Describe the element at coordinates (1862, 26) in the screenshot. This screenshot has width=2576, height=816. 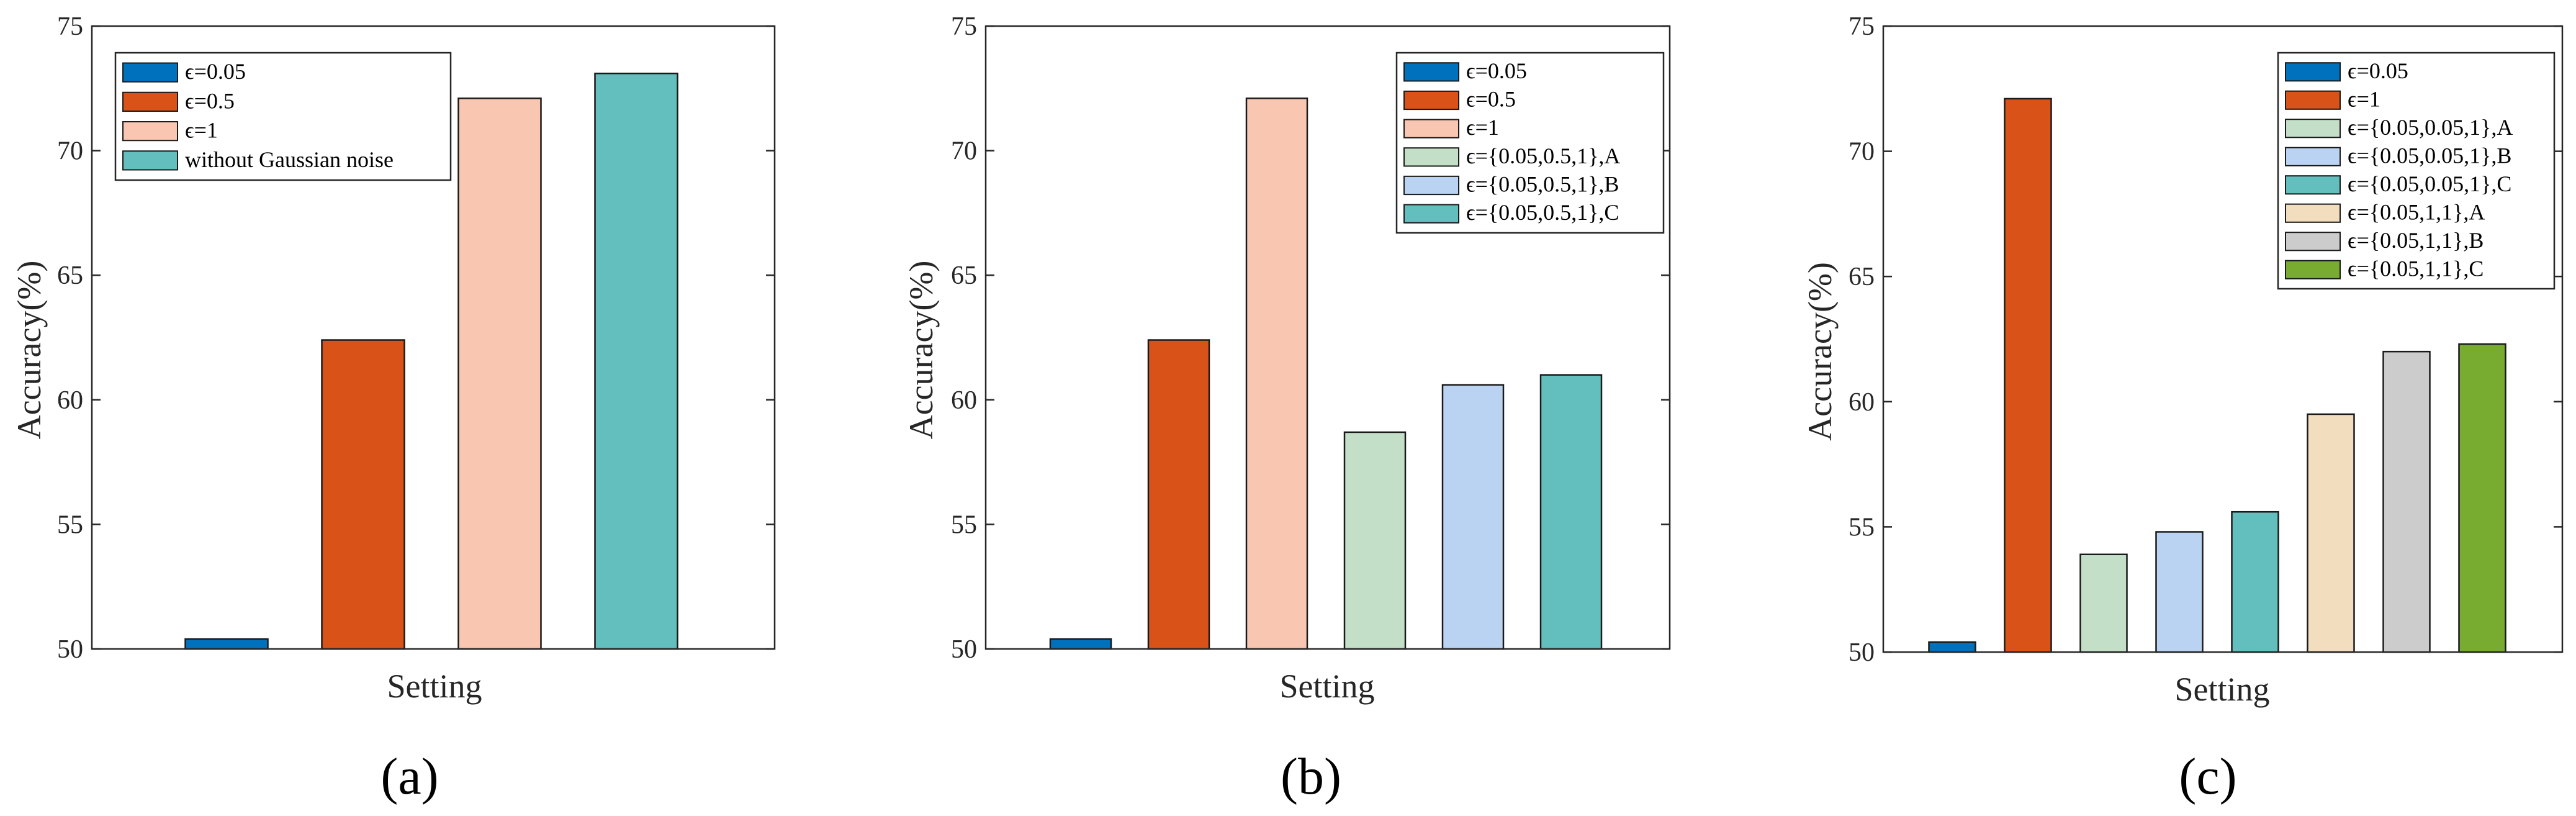
I see `panel-c-ytick-label-75: 75` at that location.